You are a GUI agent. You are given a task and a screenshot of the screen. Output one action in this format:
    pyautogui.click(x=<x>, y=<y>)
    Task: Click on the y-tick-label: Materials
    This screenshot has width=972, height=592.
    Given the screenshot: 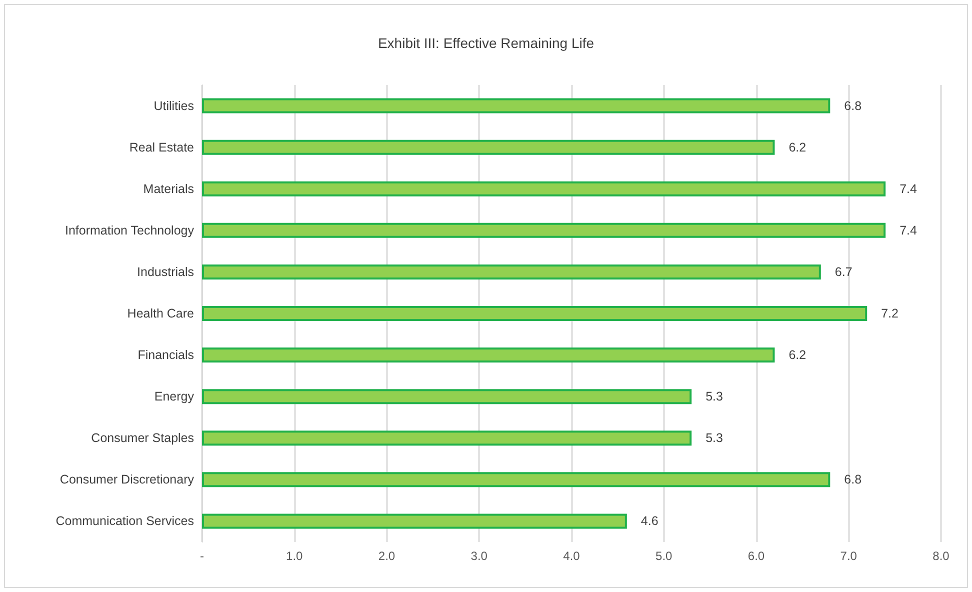 What is the action you would take?
    pyautogui.click(x=168, y=189)
    